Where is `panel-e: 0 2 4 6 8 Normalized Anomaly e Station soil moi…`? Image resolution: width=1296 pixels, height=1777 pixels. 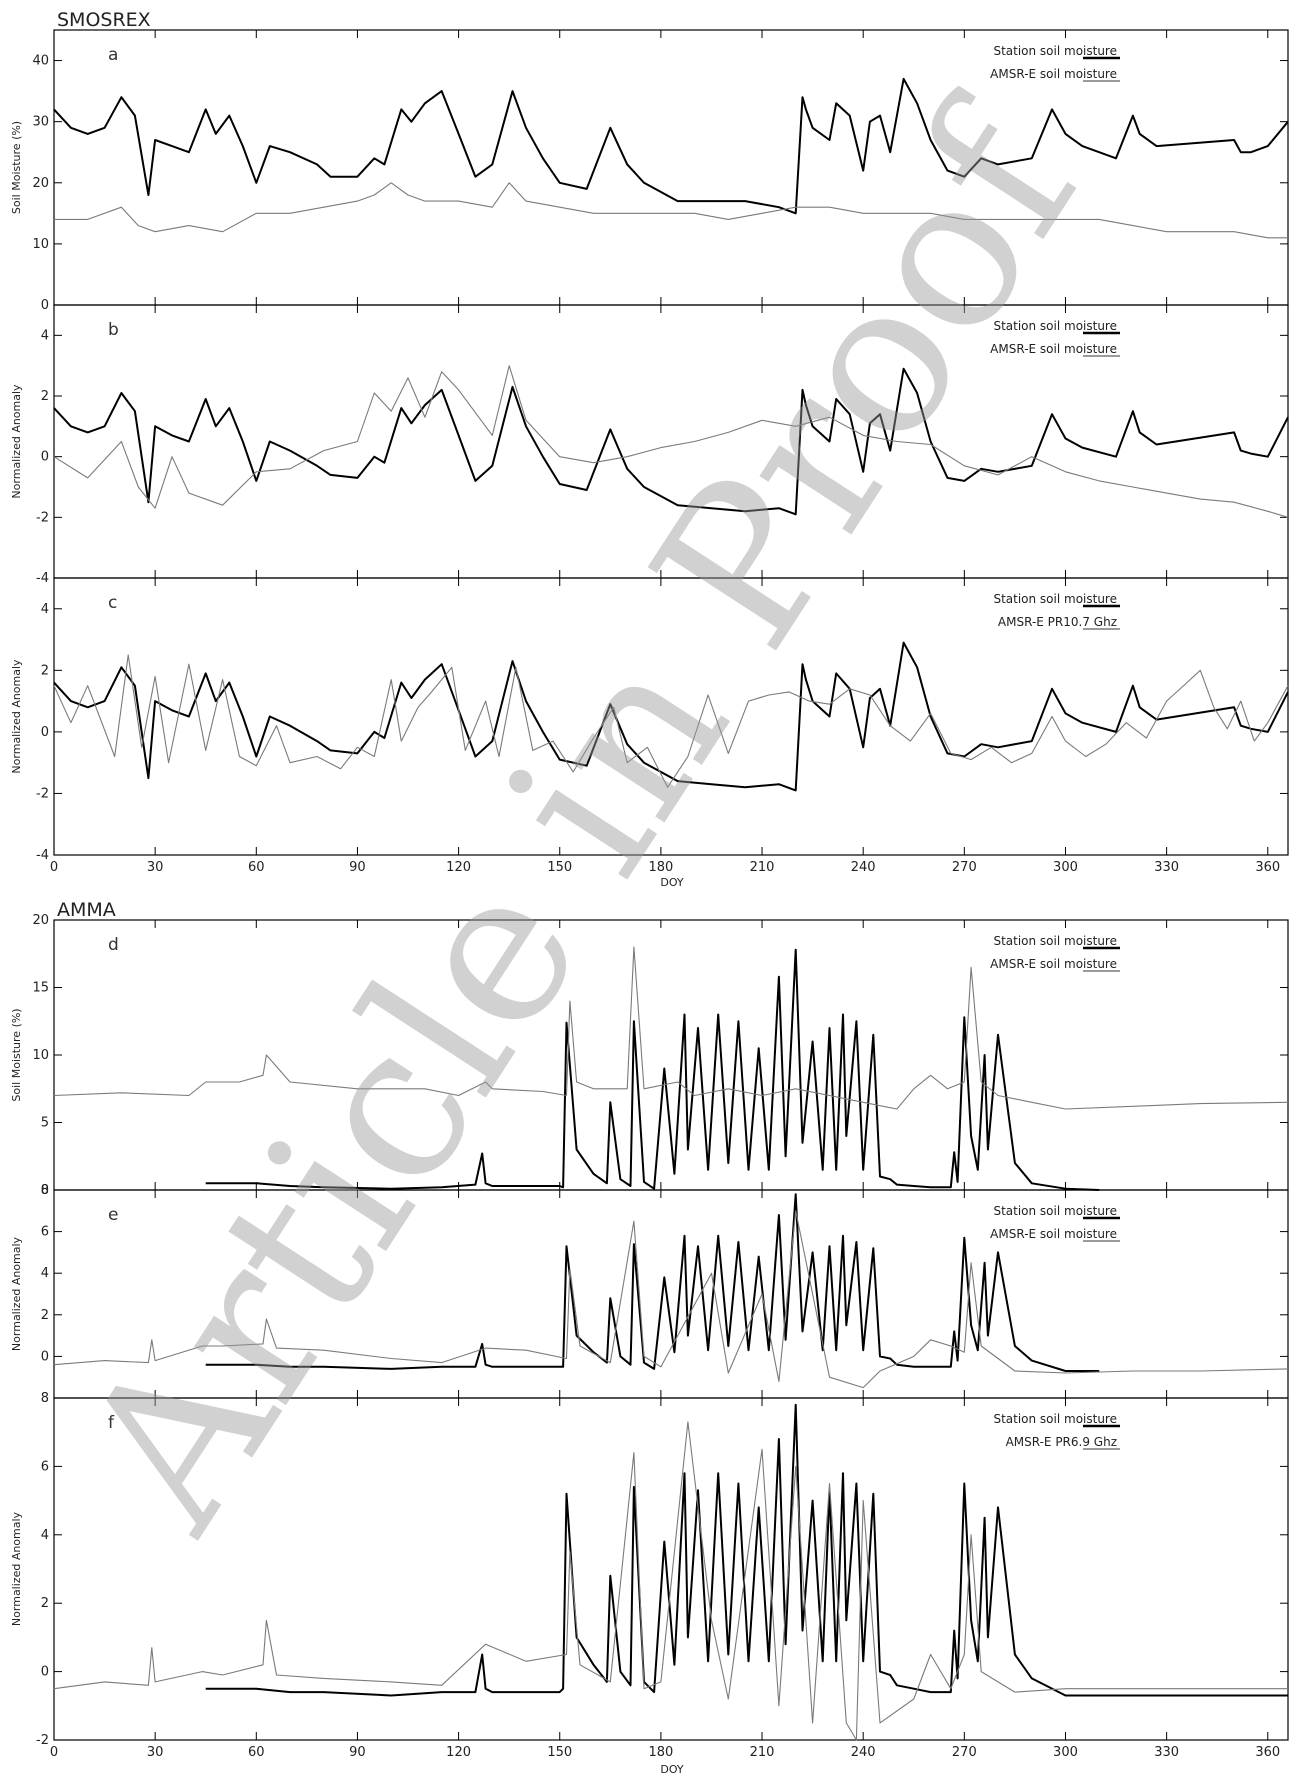
panel-e: 0 2 4 6 8 Normalized Anomaly e Station soil moi… is located at coordinates (649, 1291).